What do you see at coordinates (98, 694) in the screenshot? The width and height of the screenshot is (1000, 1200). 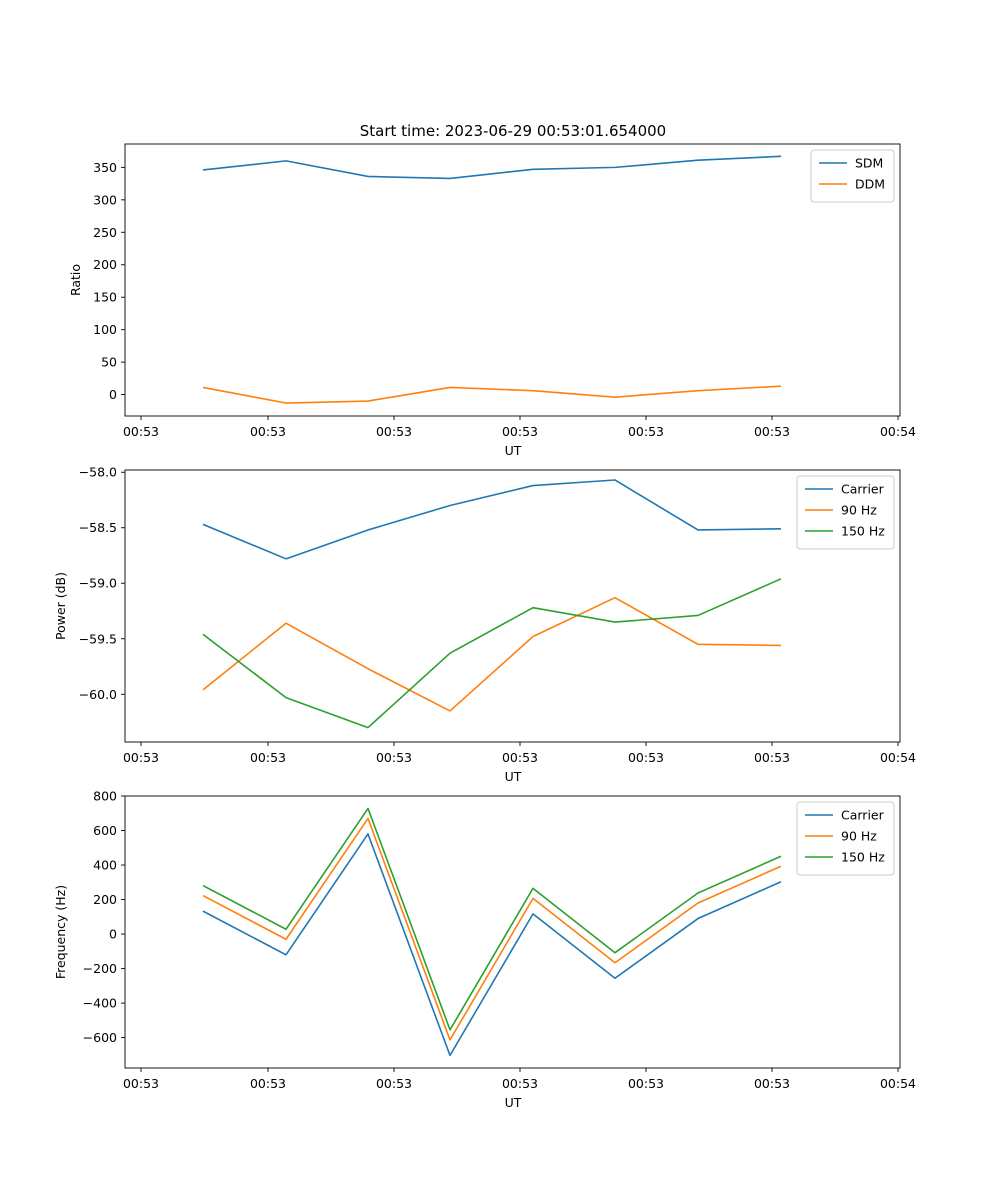 I see `y-tick-label: −60.0` at bounding box center [98, 694].